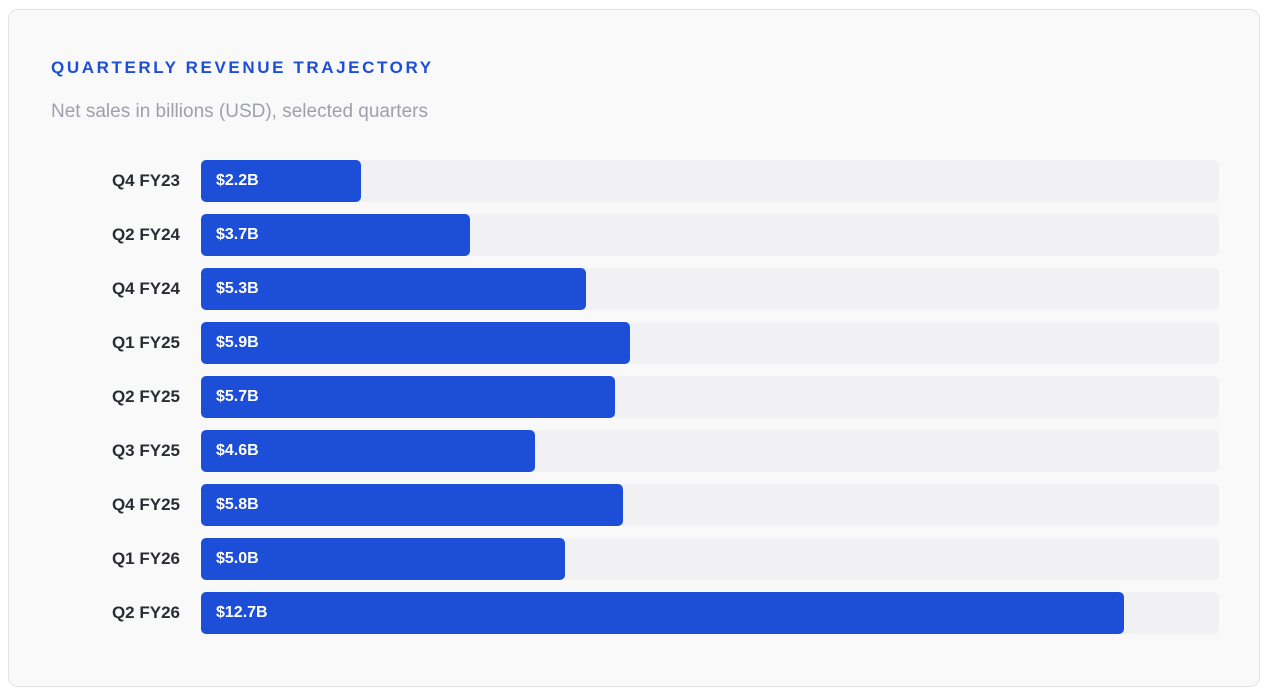 This screenshot has height=694, width=1269. I want to click on value-label: $12.7B, so click(242, 612).